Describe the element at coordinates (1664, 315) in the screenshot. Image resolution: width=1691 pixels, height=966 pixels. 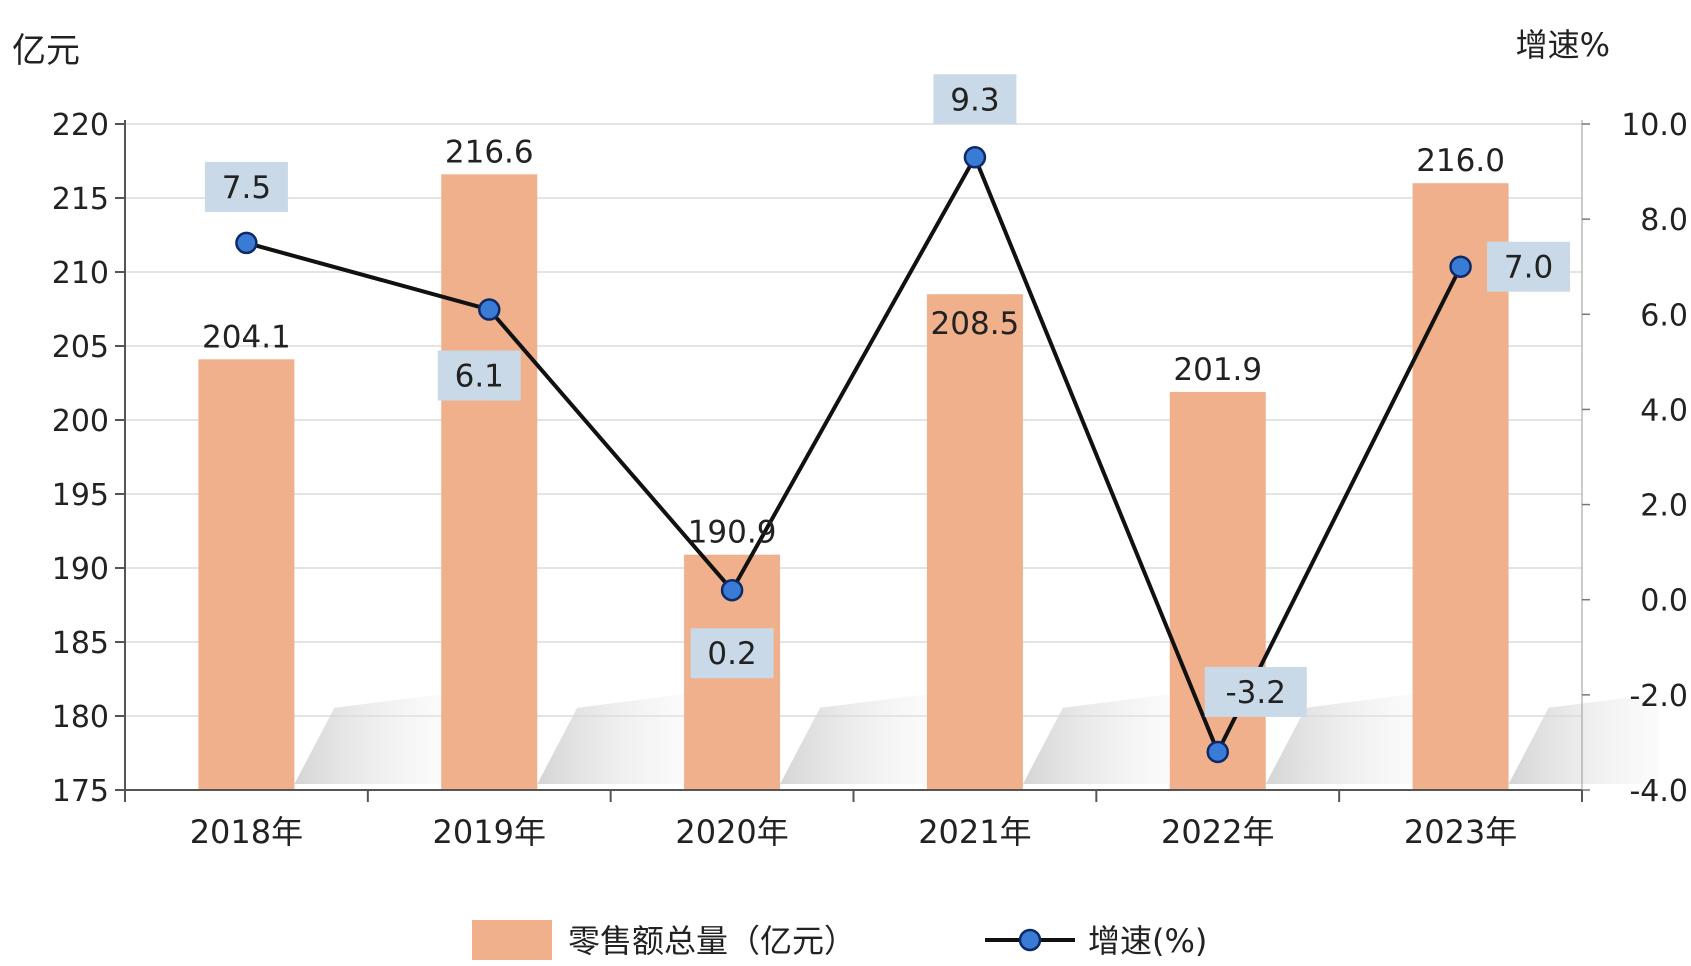
I see `y-right-tick-label: 6.0` at that location.